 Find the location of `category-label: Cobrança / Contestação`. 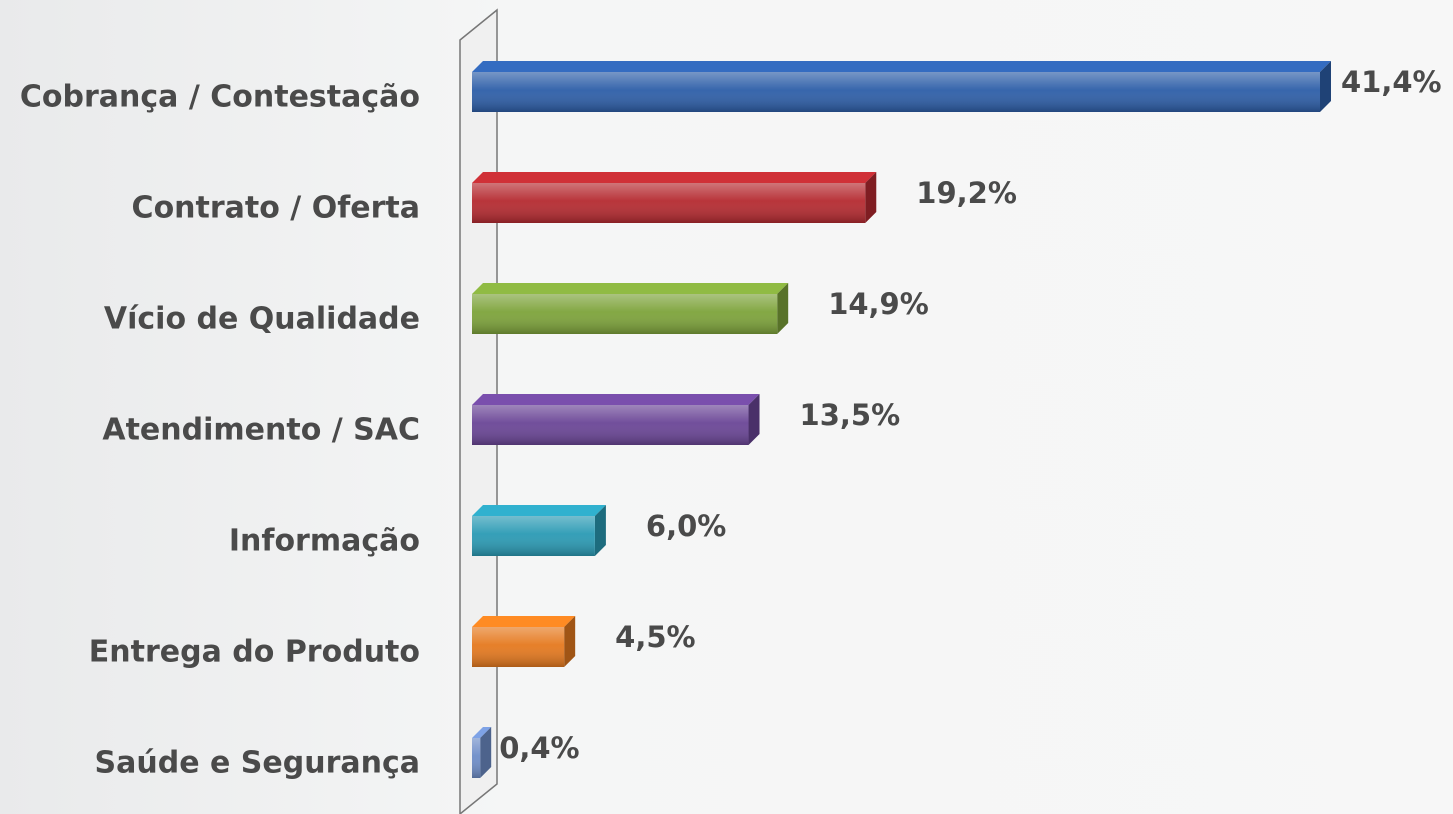

category-label: Cobrança / Contestação is located at coordinates (220, 97).